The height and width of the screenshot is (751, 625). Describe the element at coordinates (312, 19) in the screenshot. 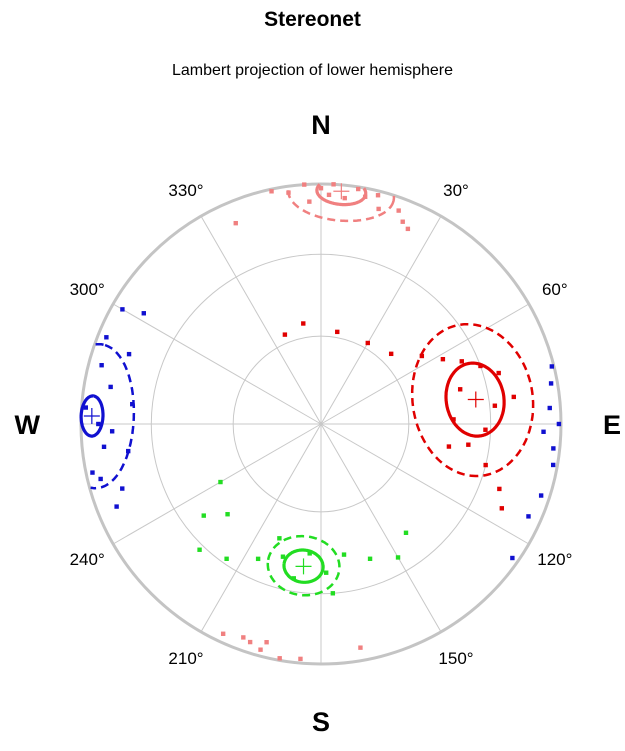

I see `chart-title: Stereonet` at that location.